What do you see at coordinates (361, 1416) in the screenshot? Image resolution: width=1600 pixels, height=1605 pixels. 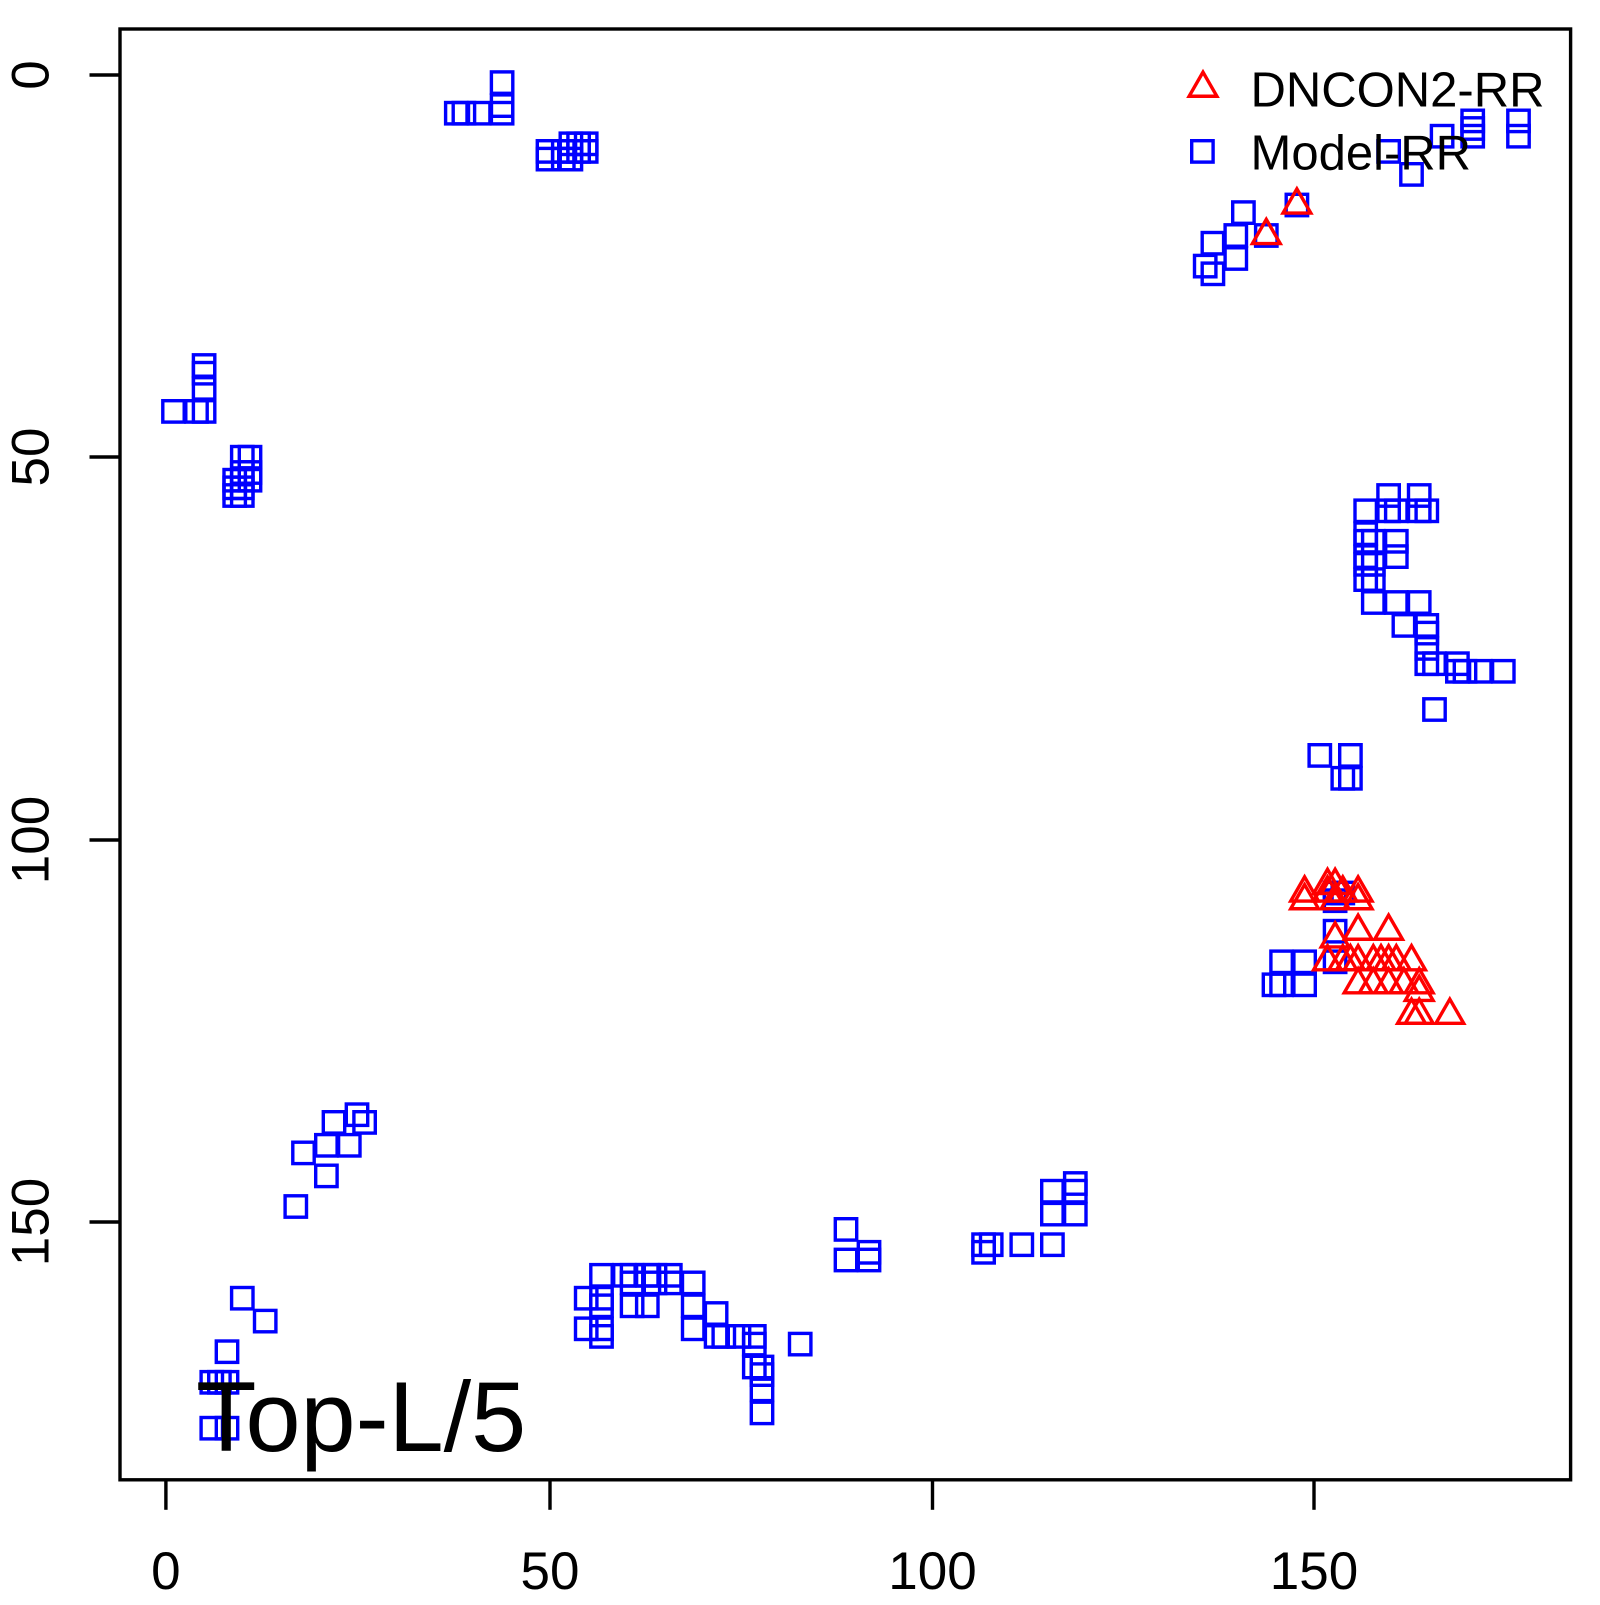 I see `svg-text: Top-L/5` at bounding box center [361, 1416].